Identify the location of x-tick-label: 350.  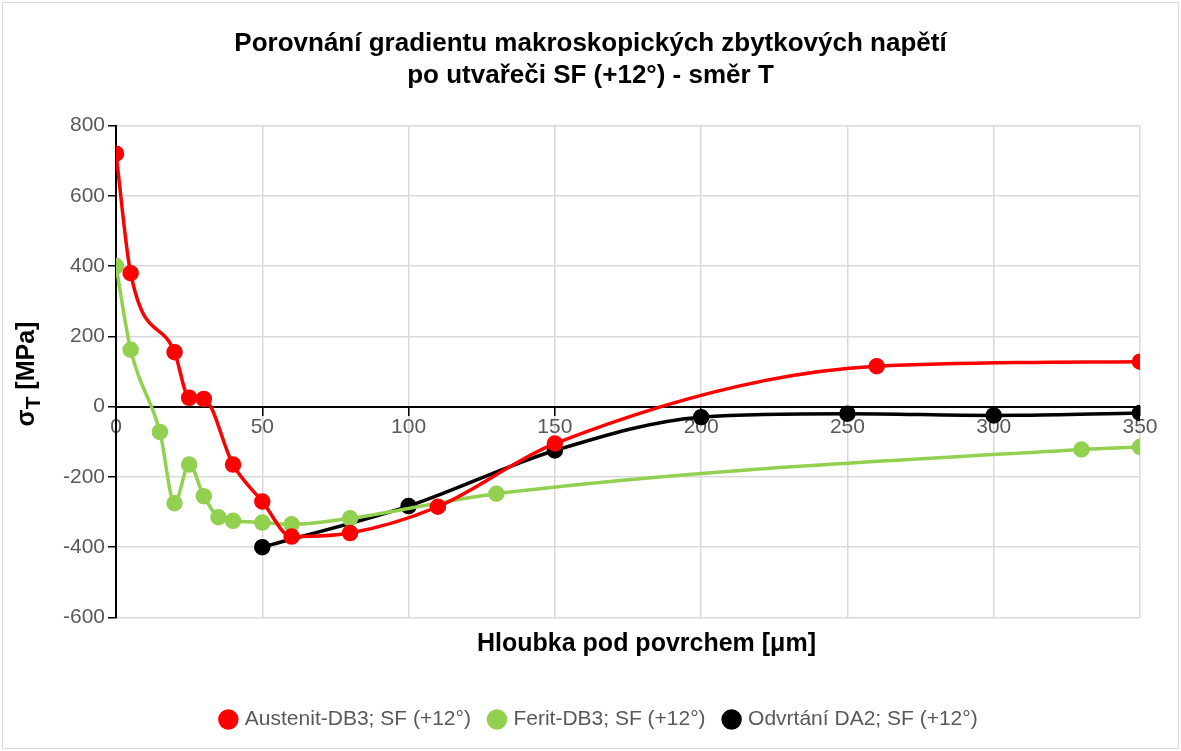
(1140, 426).